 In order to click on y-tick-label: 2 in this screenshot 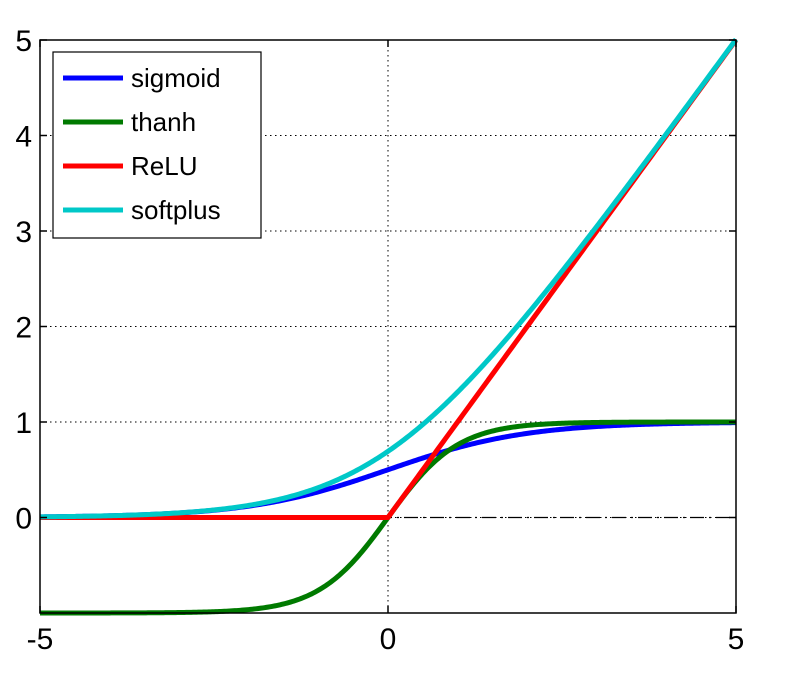, I will do `click(23, 328)`.